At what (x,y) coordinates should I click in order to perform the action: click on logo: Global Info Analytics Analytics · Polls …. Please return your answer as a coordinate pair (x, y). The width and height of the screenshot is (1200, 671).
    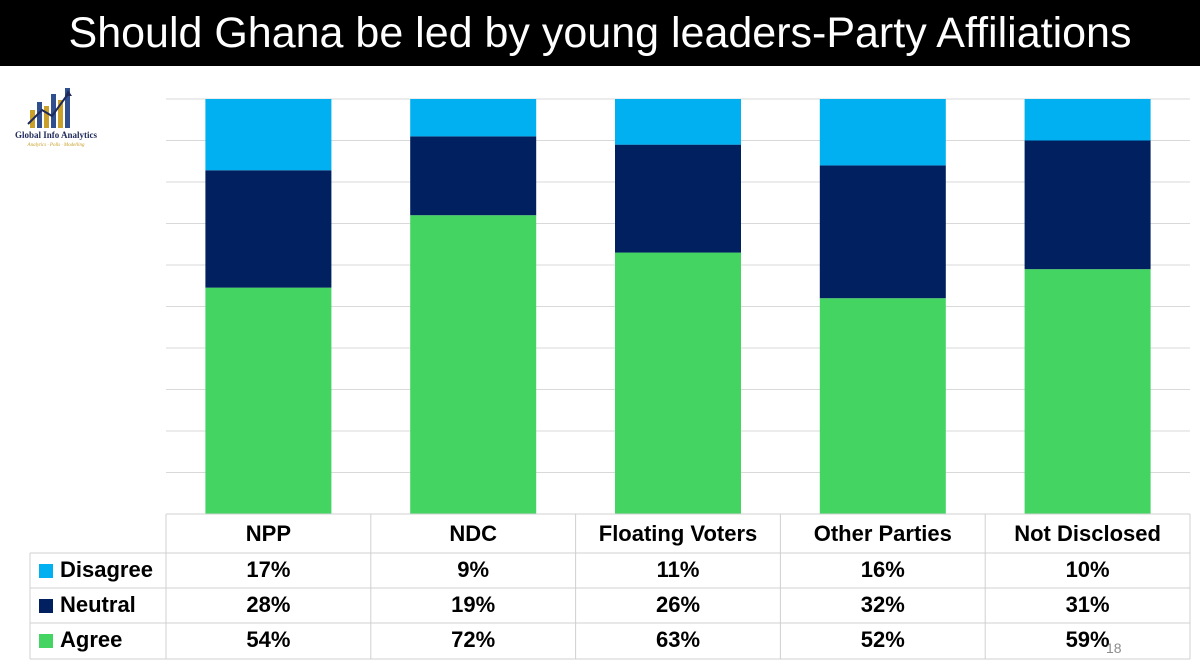
    Looking at the image, I should click on (56, 120).